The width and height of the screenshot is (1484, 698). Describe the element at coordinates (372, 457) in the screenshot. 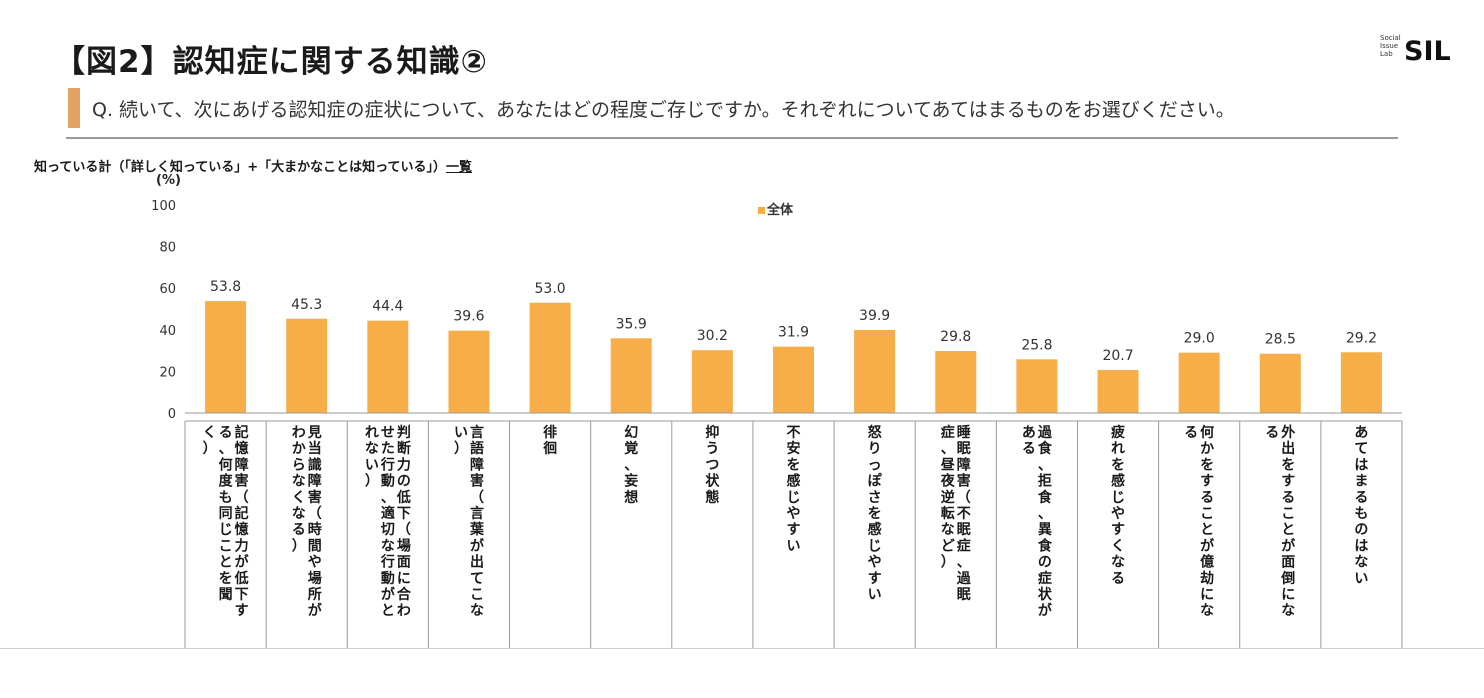

I see `category-label: れない）` at that location.